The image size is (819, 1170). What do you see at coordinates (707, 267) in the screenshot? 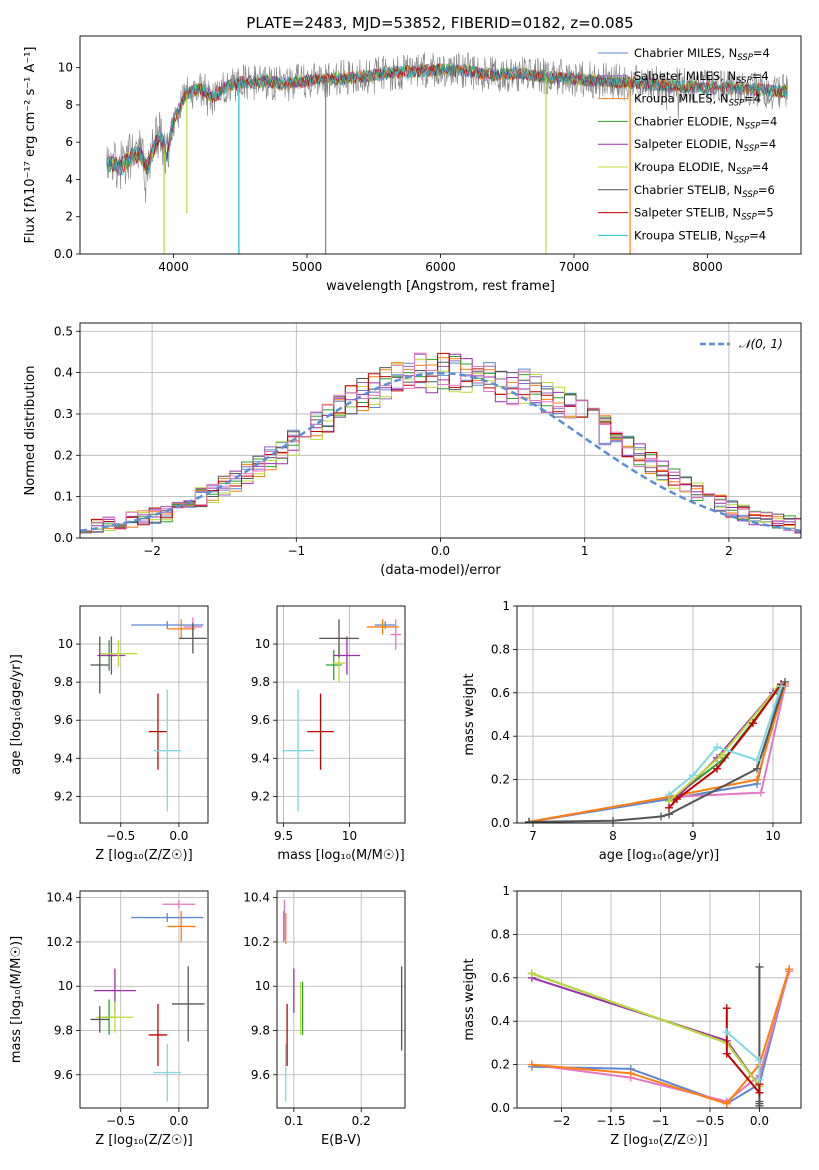
I see `x-tick-label: 8000` at bounding box center [707, 267].